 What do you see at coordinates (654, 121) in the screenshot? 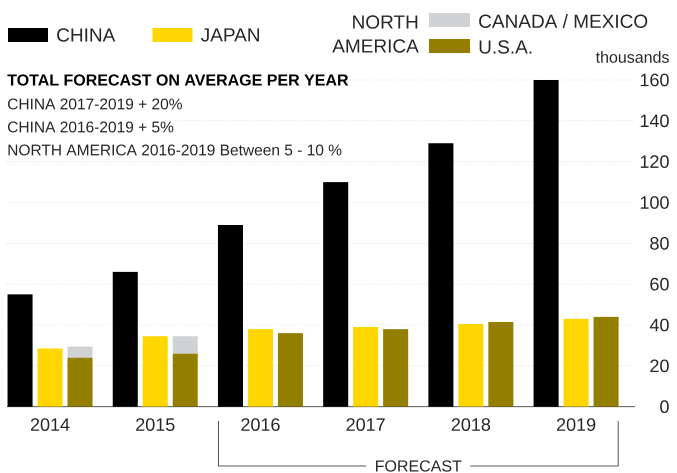
I see `y-tick-label: 140` at bounding box center [654, 121].